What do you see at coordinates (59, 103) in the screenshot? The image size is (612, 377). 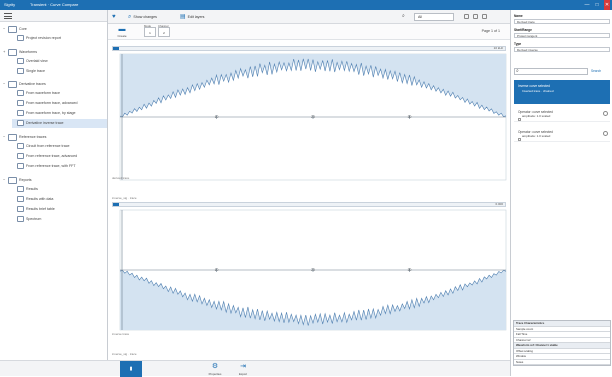 I see `tree-item: From waveform trace, advanced` at bounding box center [59, 103].